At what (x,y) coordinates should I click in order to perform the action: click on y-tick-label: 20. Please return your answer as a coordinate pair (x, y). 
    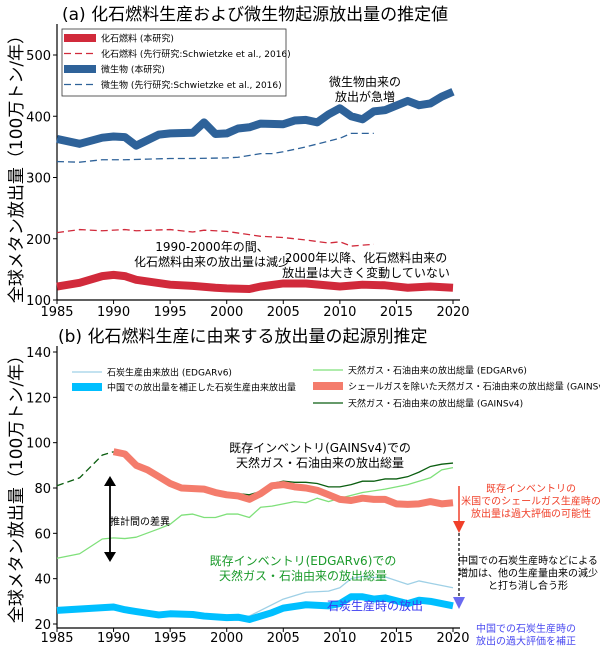
    Looking at the image, I should click on (42, 625).